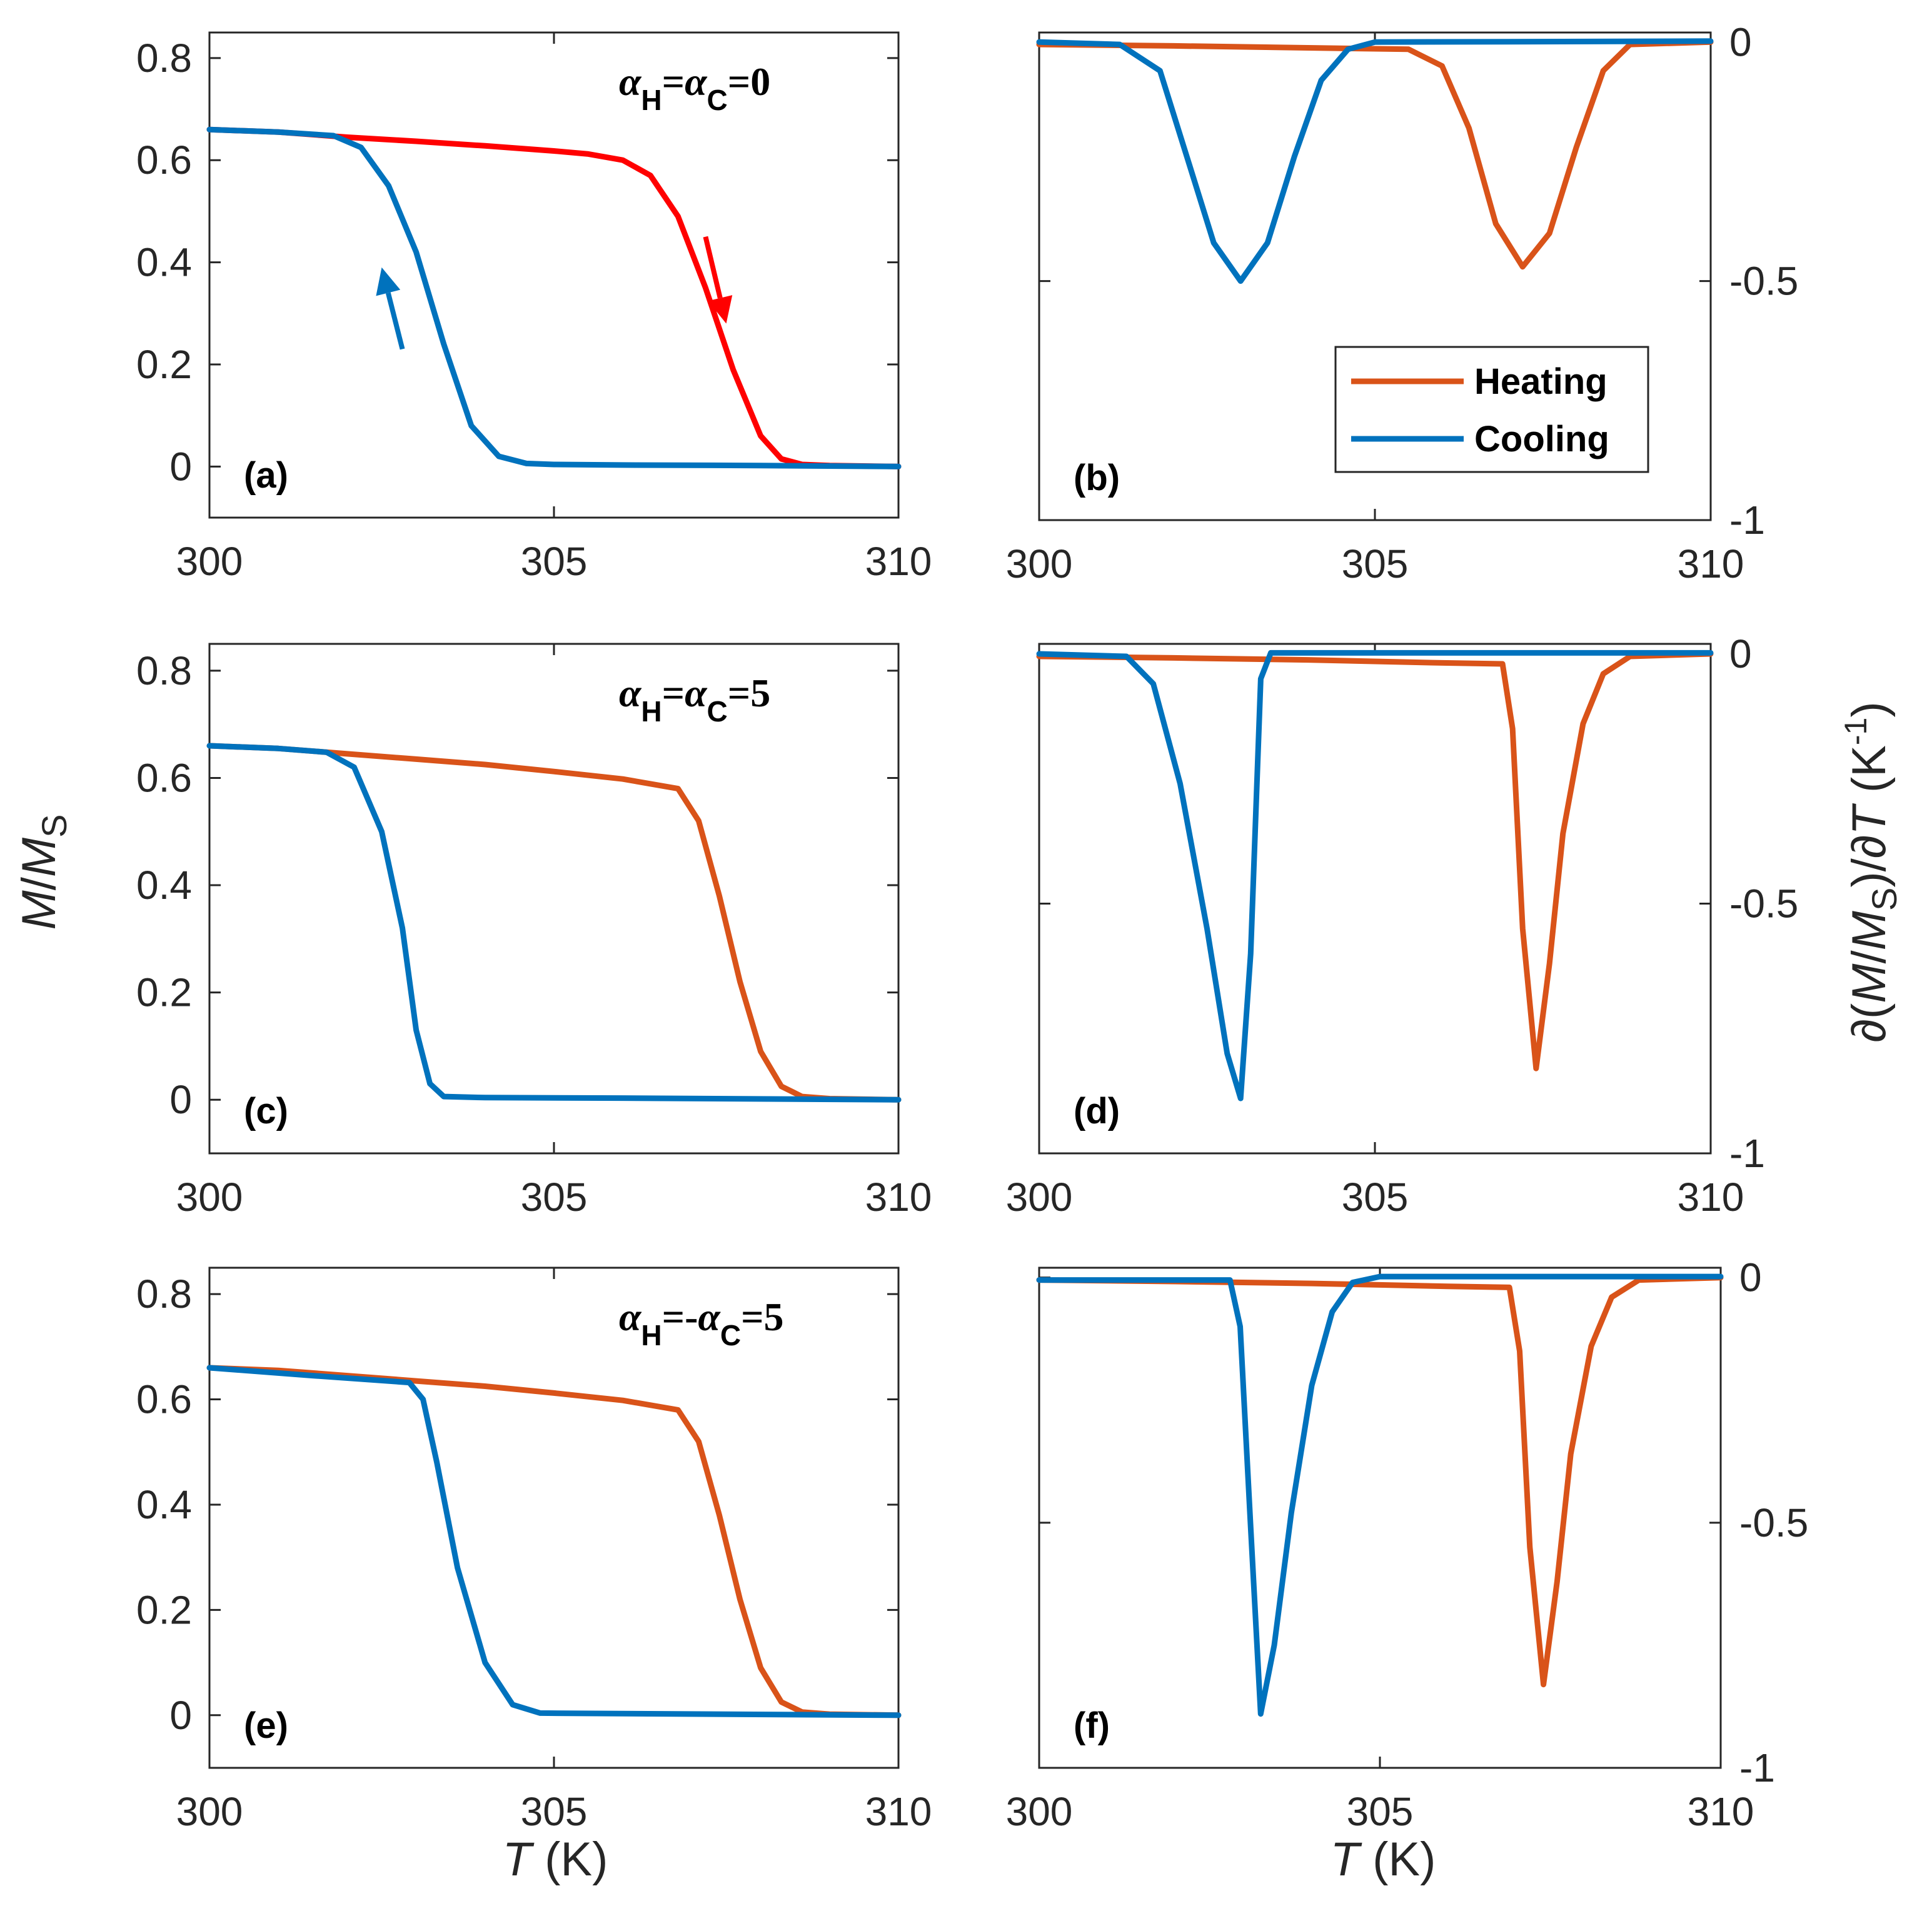  What do you see at coordinates (749, 81) in the screenshot?
I see `panel-a-annotation-part: =0` at bounding box center [749, 81].